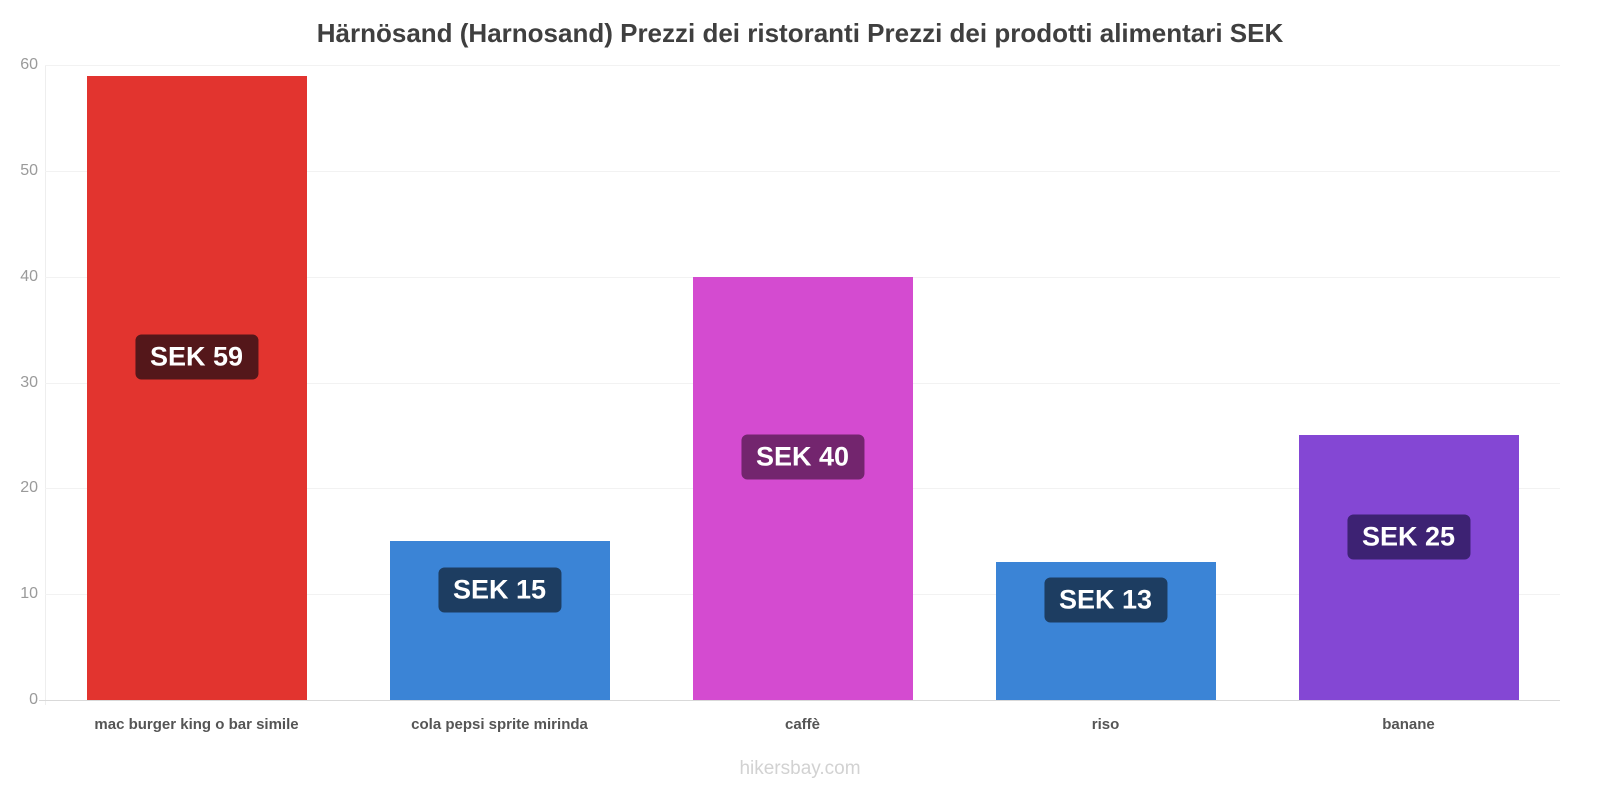 The image size is (1600, 800). What do you see at coordinates (42, 700) in the screenshot?
I see `axis-tick` at bounding box center [42, 700].